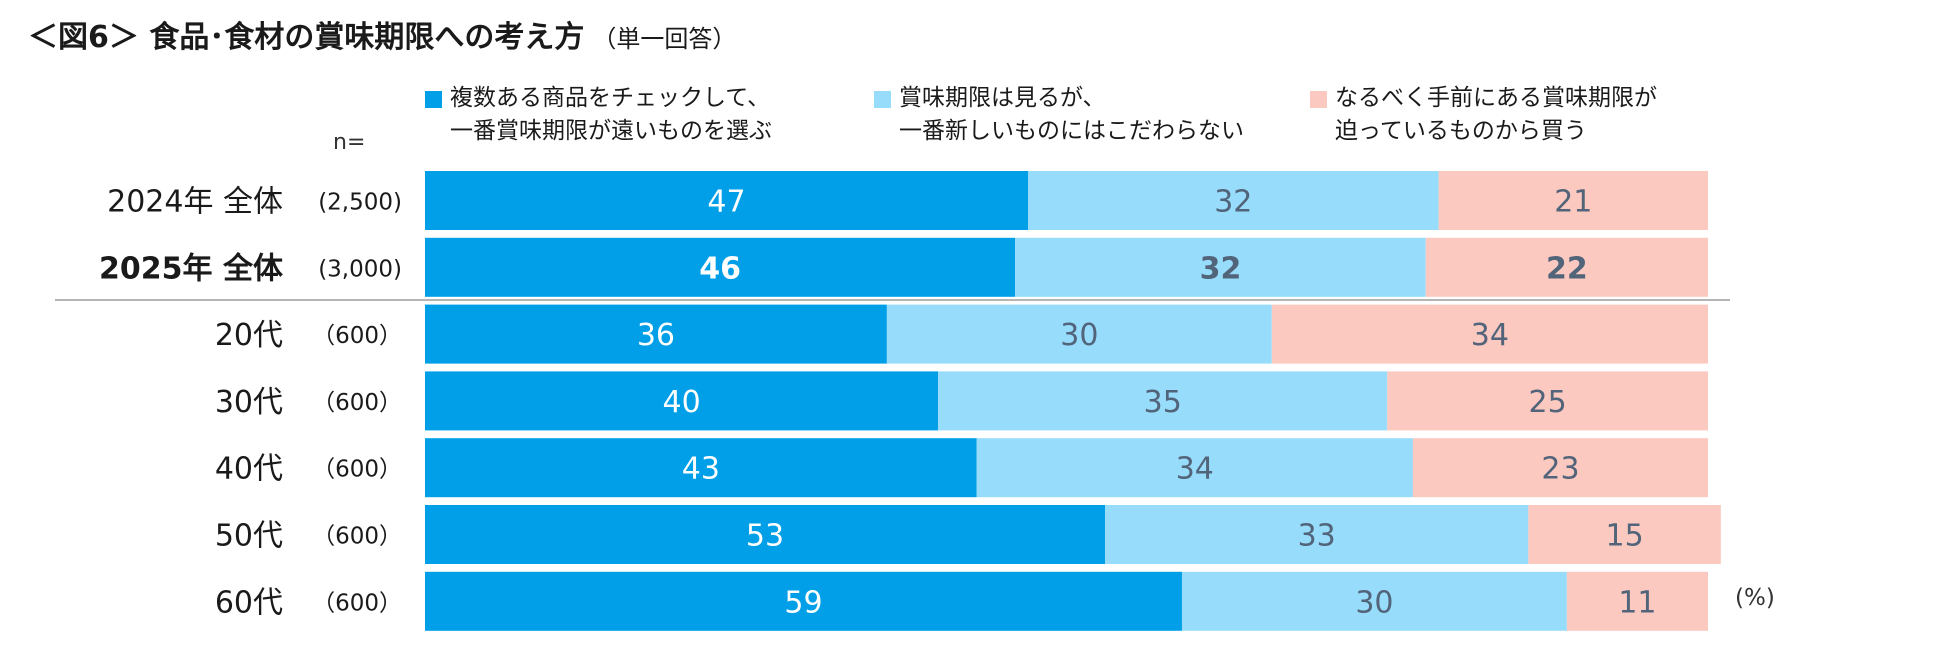 The width and height of the screenshot is (1950, 667). I want to click on row-label: 20代, so click(249, 335).